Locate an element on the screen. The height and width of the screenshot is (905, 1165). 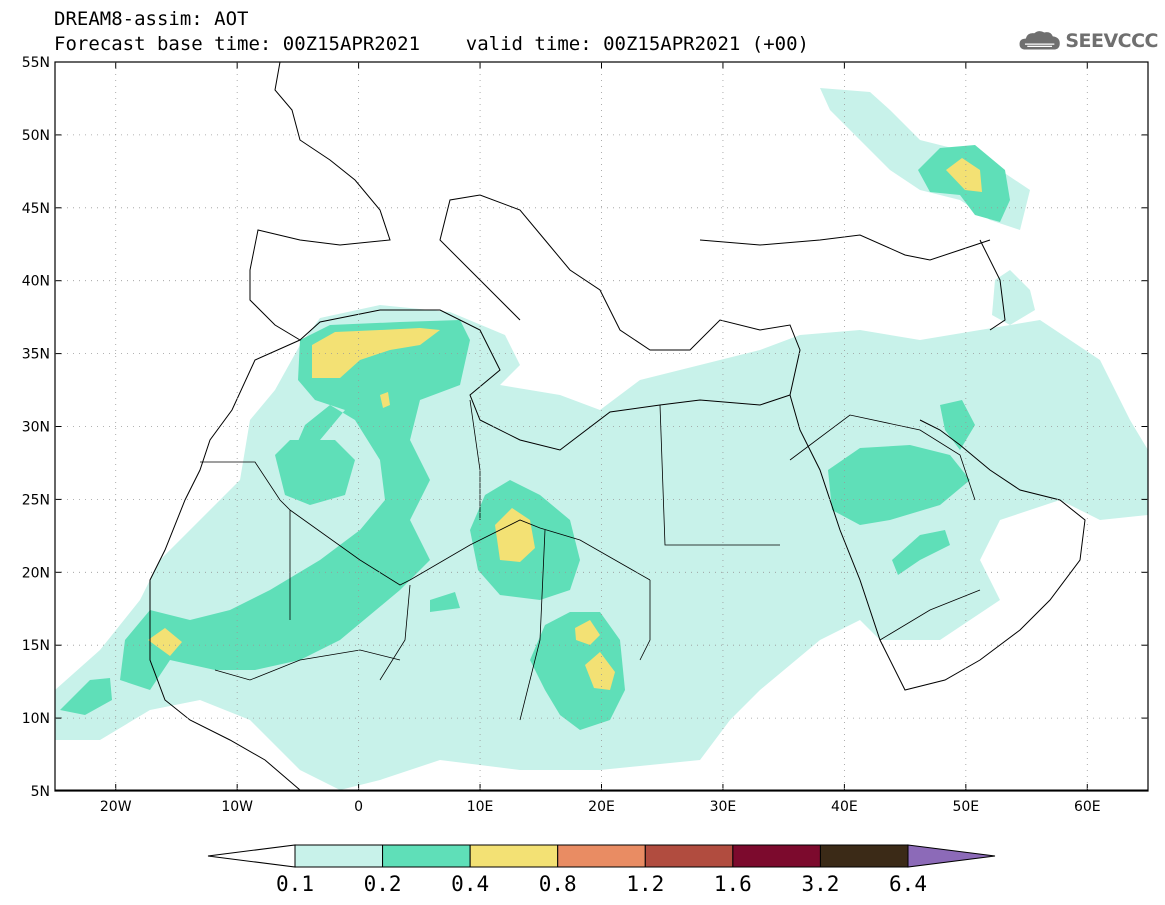
colorbar-label: 0.1 is located at coordinates (295, 884).